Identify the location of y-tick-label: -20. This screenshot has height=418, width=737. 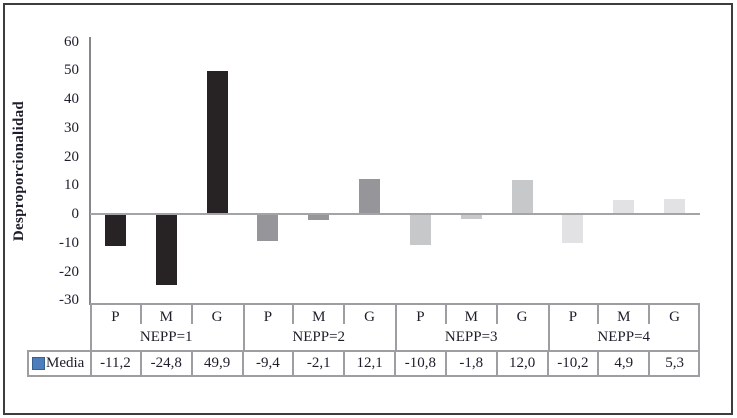
(69, 271).